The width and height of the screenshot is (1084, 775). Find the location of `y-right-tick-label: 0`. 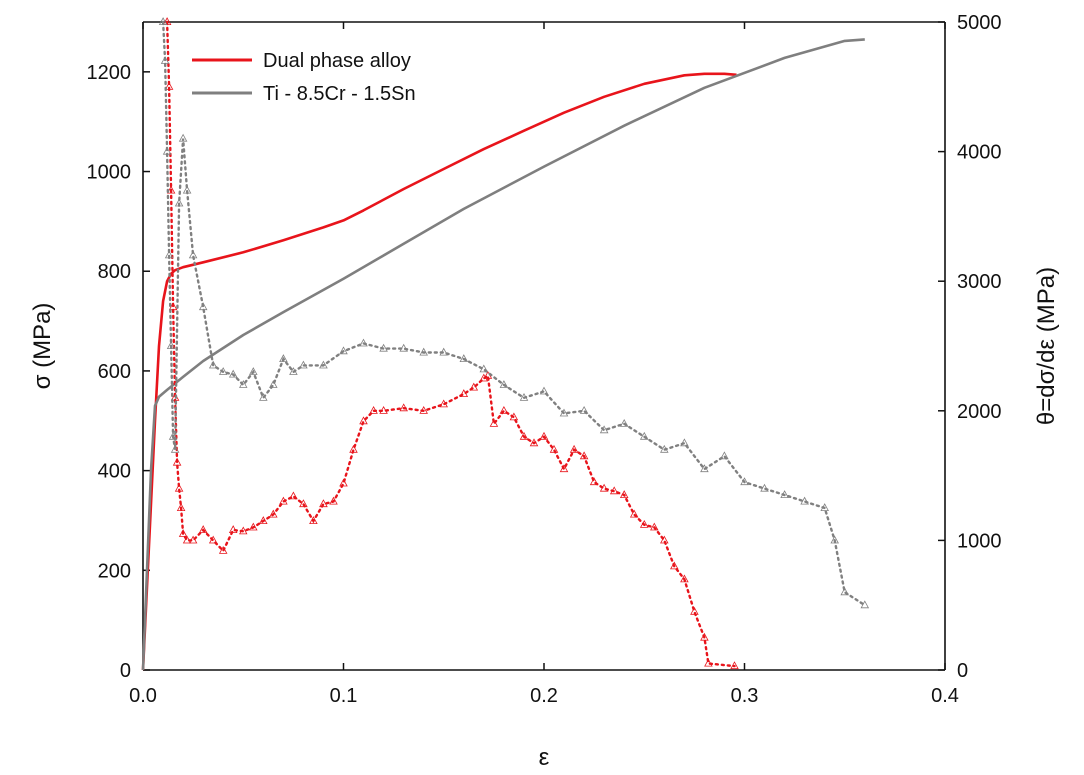

y-right-tick-label: 0 is located at coordinates (962, 671).